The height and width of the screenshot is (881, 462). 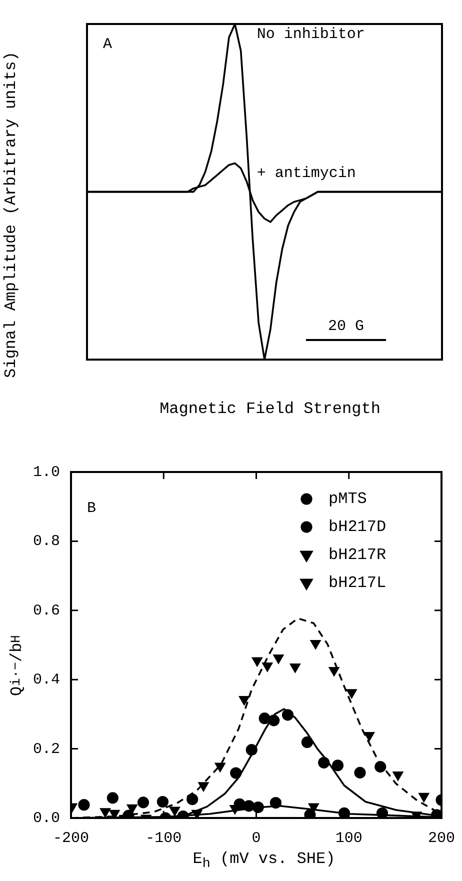 I want to click on y-tick-label: 0.6, so click(x=46, y=611).